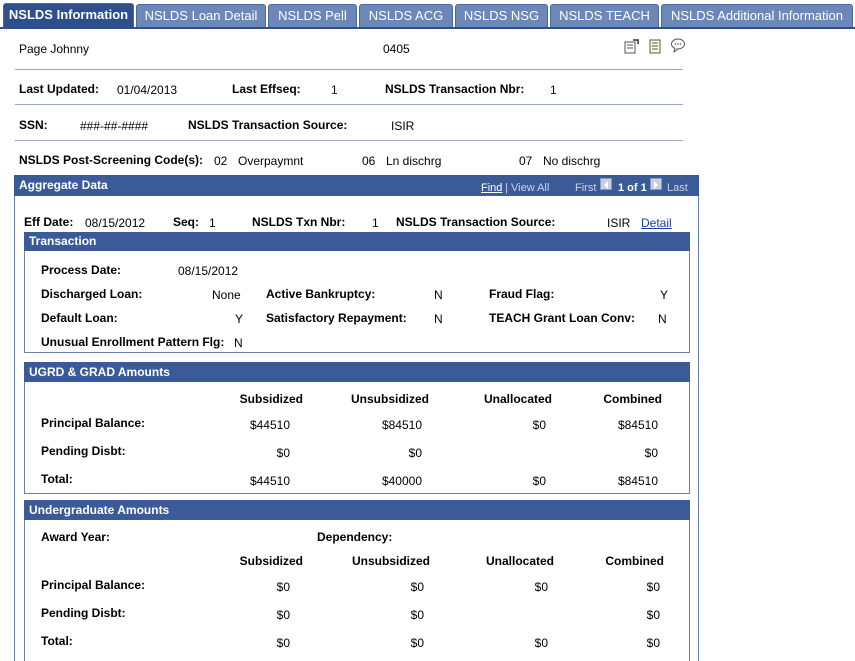 Image resolution: width=855 pixels, height=661 pixels. What do you see at coordinates (586, 188) in the screenshot?
I see `first-label: First` at bounding box center [586, 188].